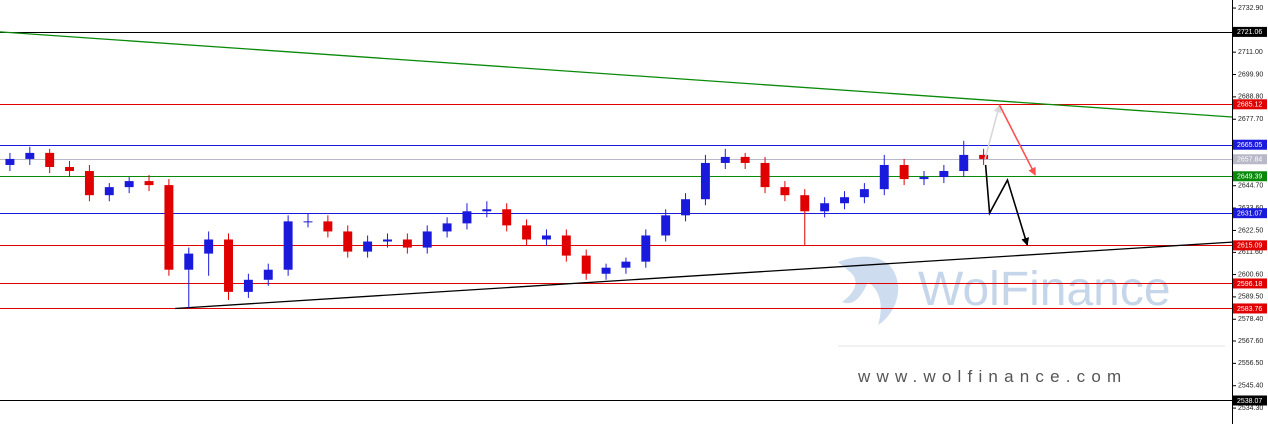  Describe the element at coordinates (992, 376) in the screenshot. I see `watermark-url: www.wolfinance.com` at that location.